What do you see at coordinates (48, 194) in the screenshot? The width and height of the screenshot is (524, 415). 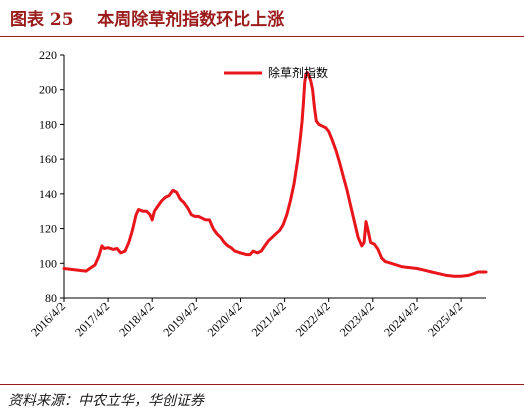 I see `y-tick-label: 140` at bounding box center [48, 194].